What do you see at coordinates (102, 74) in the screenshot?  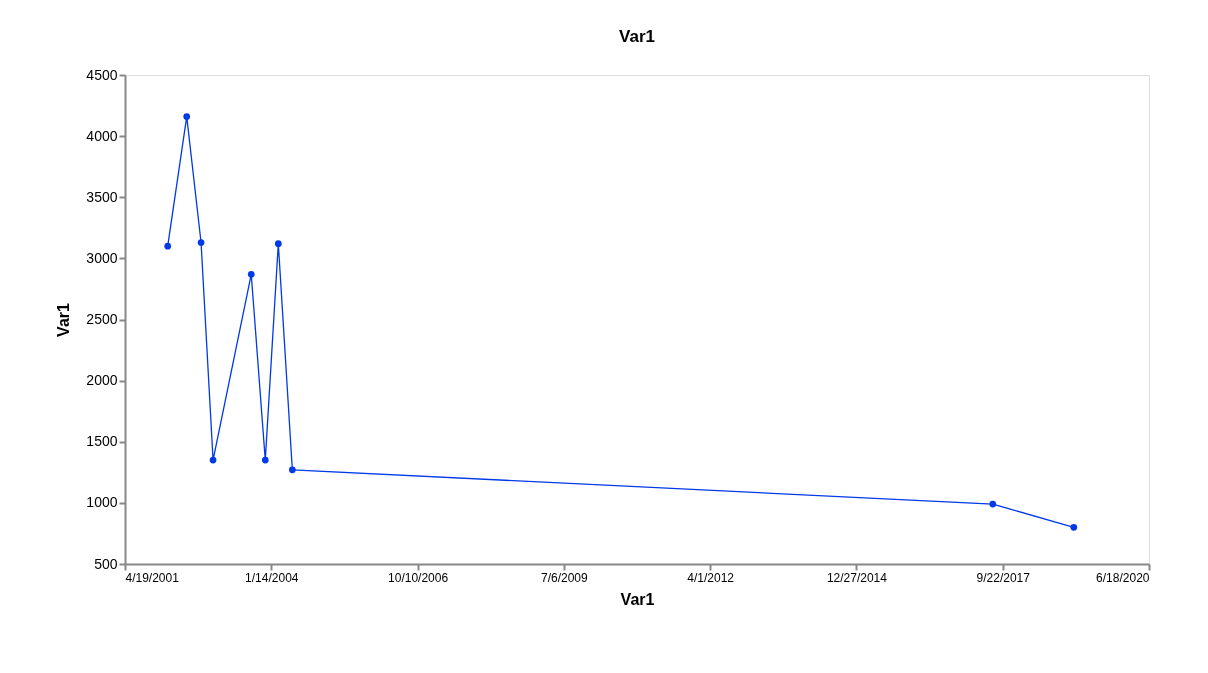 I see `y-tick-label: 4500` at bounding box center [102, 74].